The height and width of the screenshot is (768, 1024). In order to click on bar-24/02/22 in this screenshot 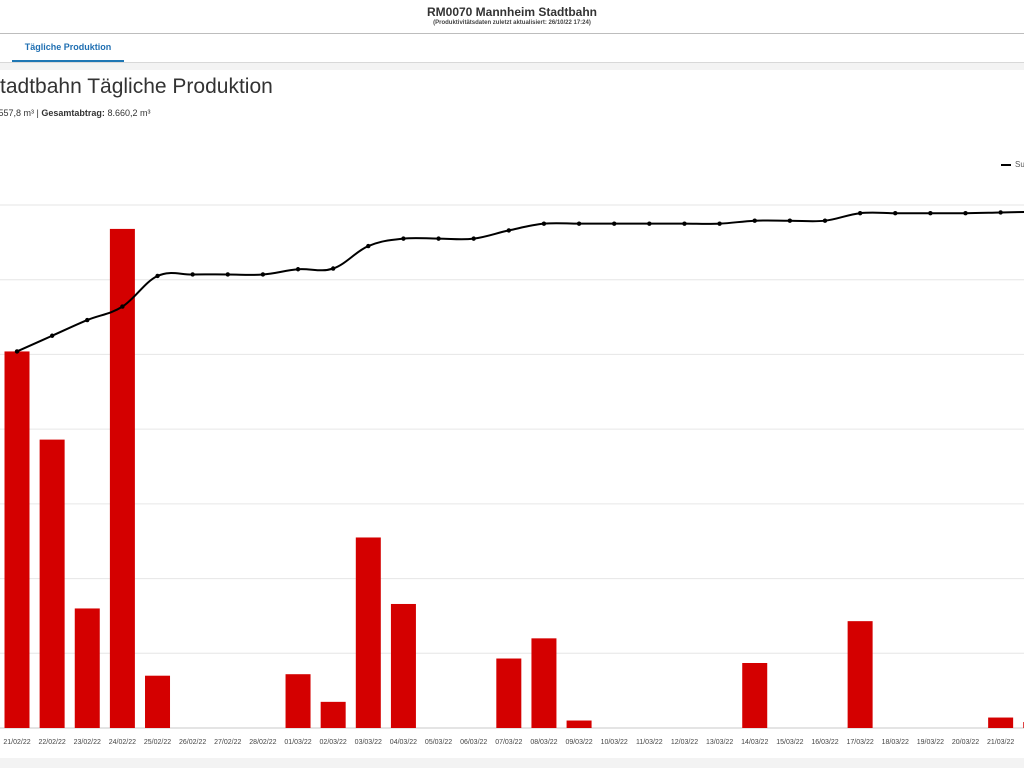, I will do `click(122, 478)`.